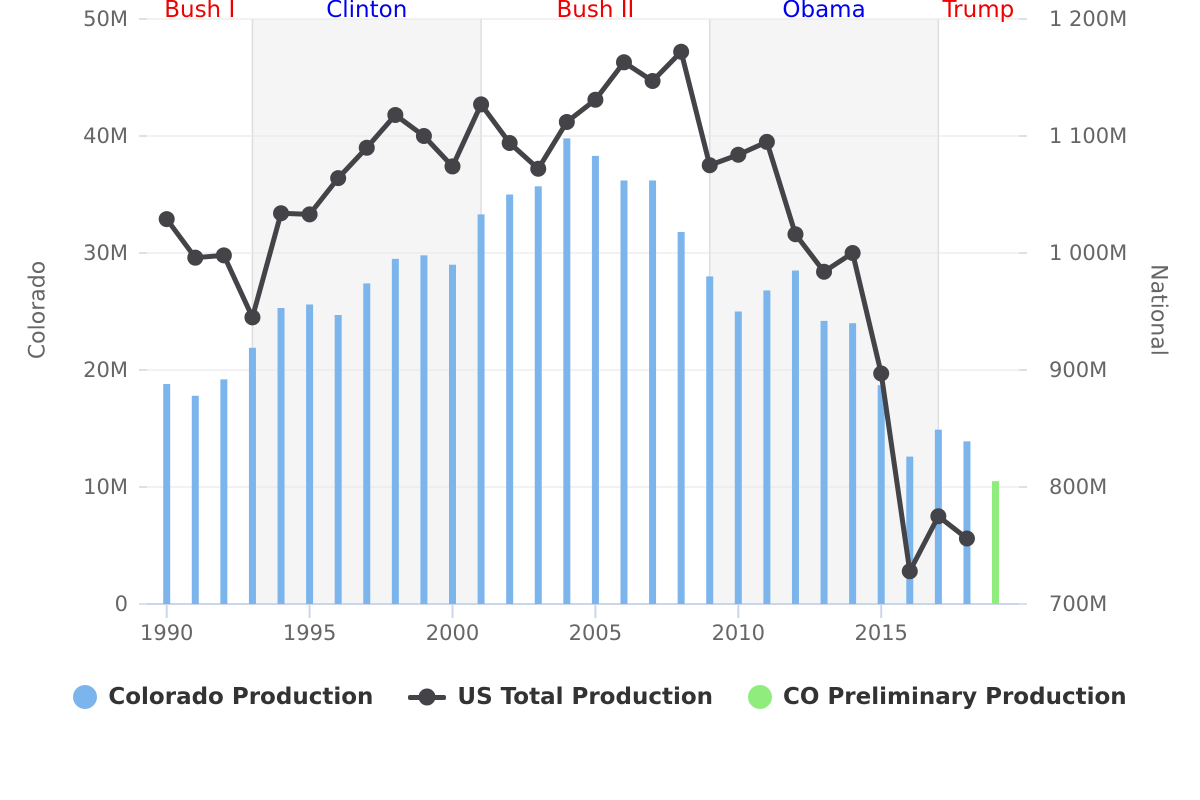 Image resolution: width=1200 pixels, height=800 pixels. What do you see at coordinates (309, 633) in the screenshot?
I see `x-tick-label: 1995` at bounding box center [309, 633].